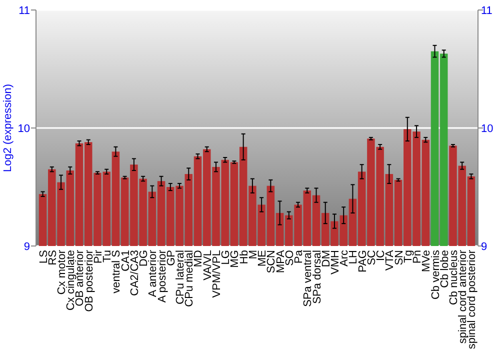  Describe the element at coordinates (290, 258) in the screenshot. I see `x-tick-label: SO` at that location.